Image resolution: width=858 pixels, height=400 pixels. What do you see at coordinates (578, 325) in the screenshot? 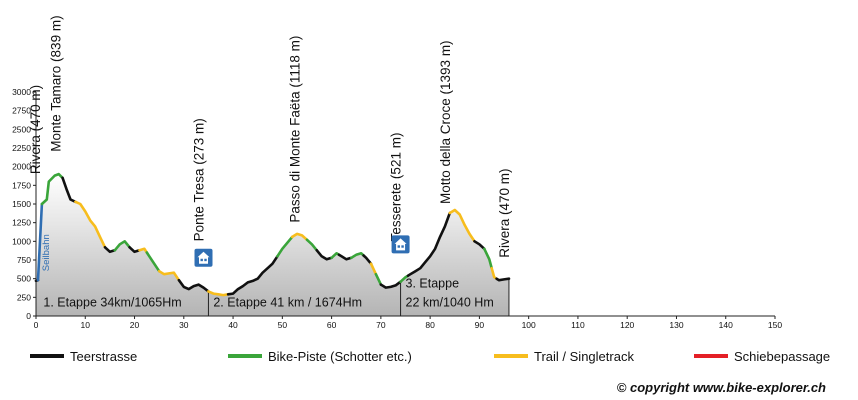
I see `x-tick-label: 110` at bounding box center [578, 325].